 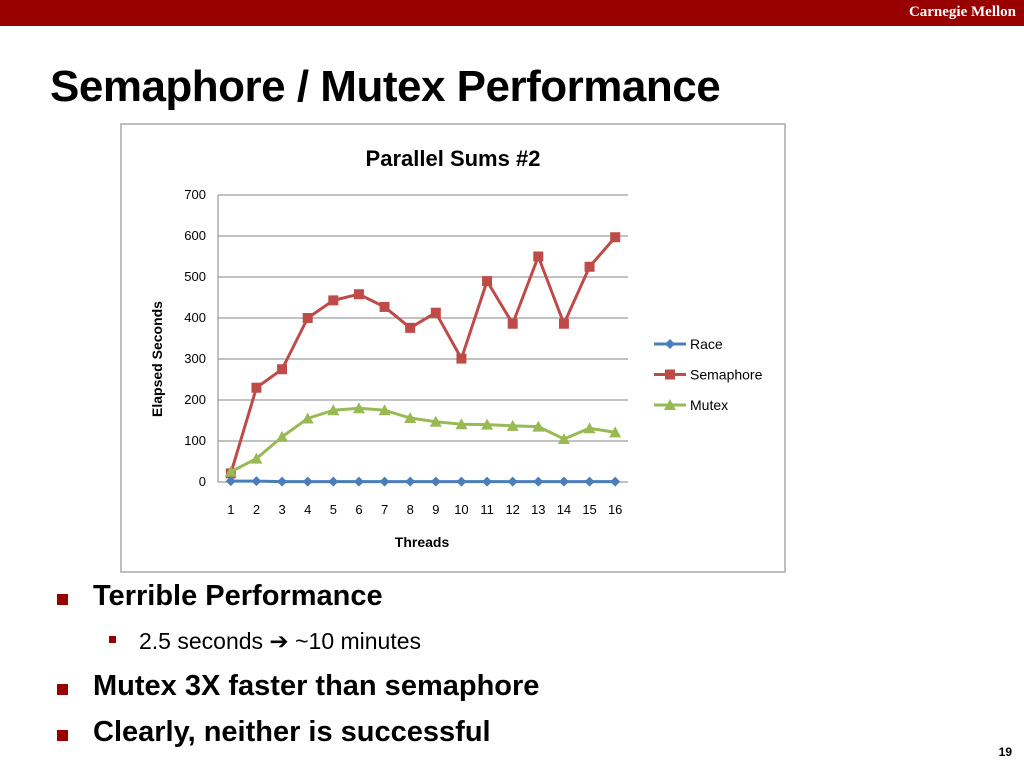 What do you see at coordinates (410, 509) in the screenshot?
I see `x-tick-label: 8` at bounding box center [410, 509].